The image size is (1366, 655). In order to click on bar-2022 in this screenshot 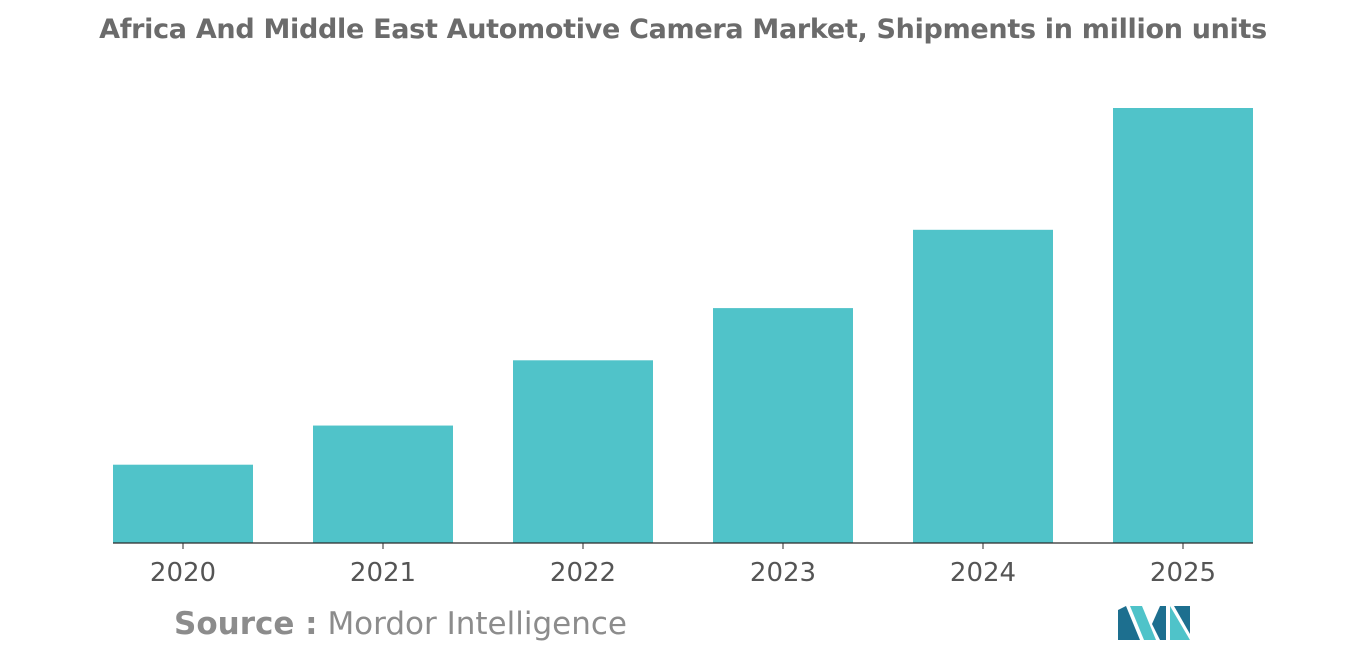, I will do `click(583, 451)`.